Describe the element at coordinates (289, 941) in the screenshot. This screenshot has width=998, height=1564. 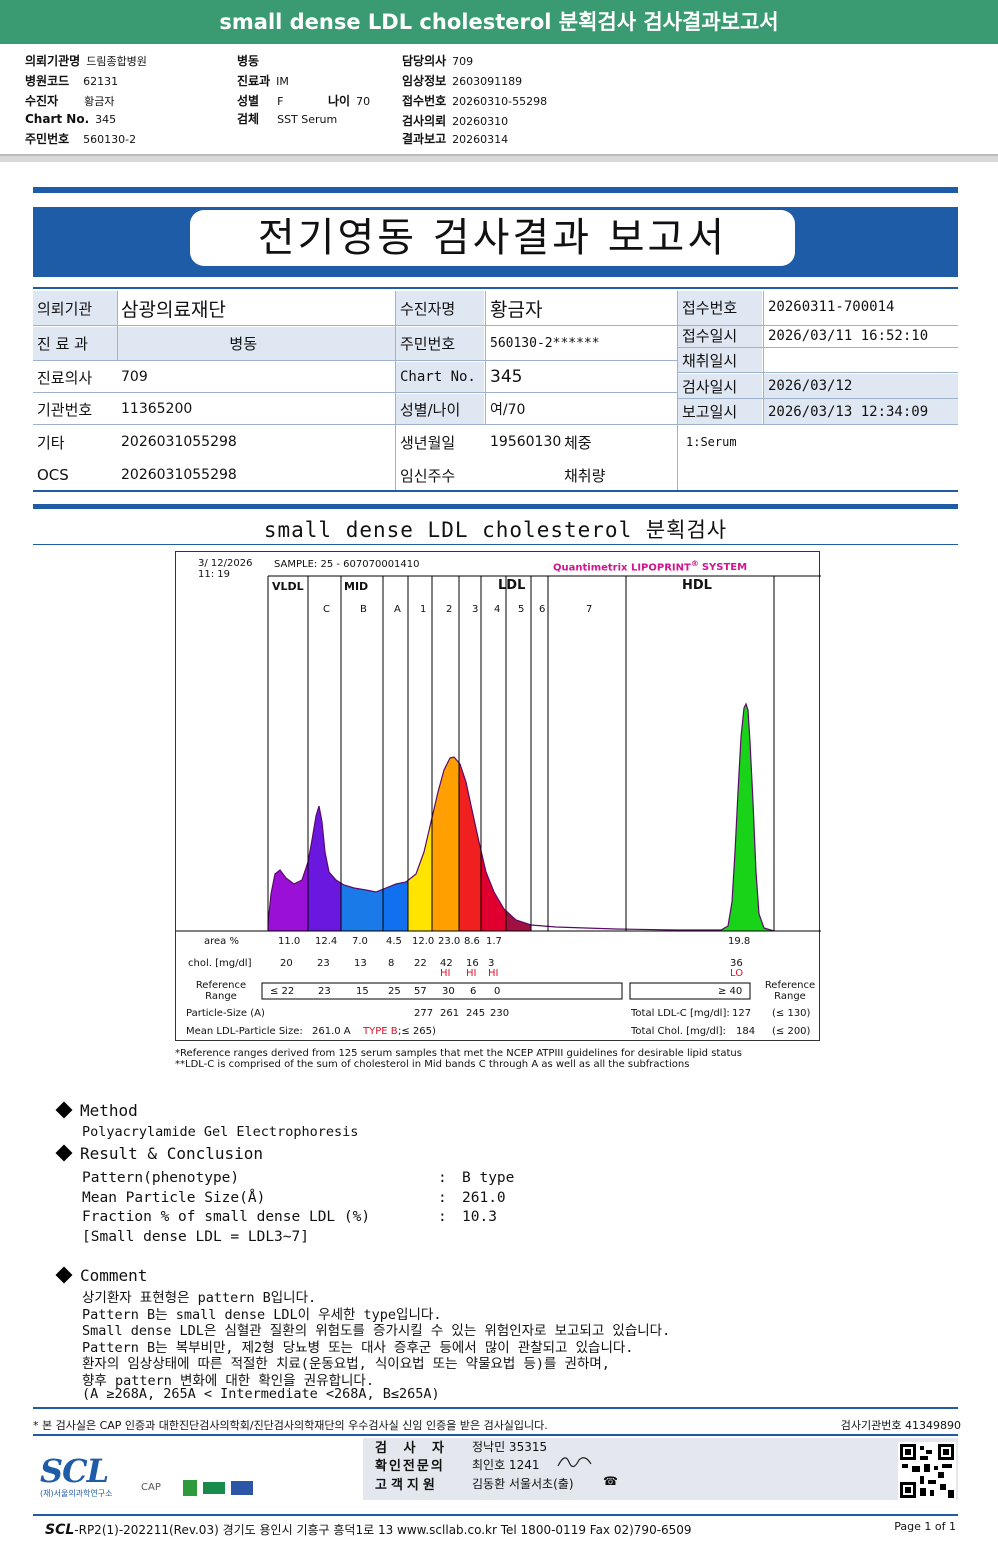
I see `area-value: 11.0` at that location.